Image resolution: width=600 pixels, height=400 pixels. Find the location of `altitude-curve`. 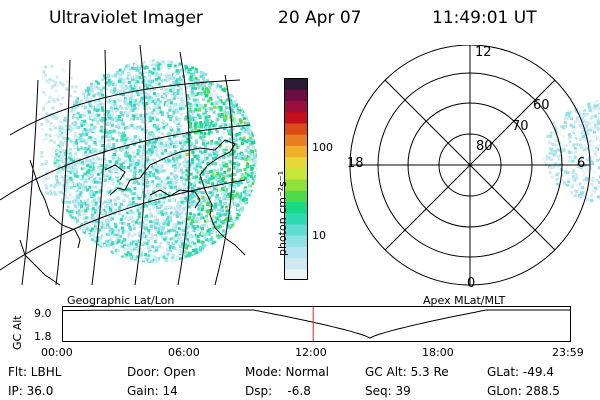

altitude-curve is located at coordinates (316, 324).